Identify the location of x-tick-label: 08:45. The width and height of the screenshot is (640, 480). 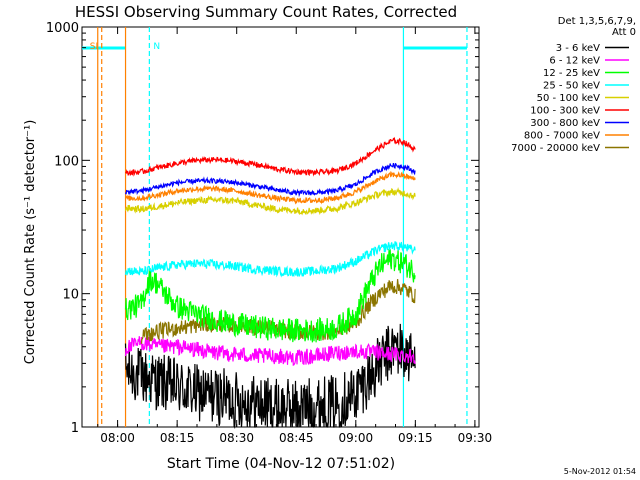
(296, 438).